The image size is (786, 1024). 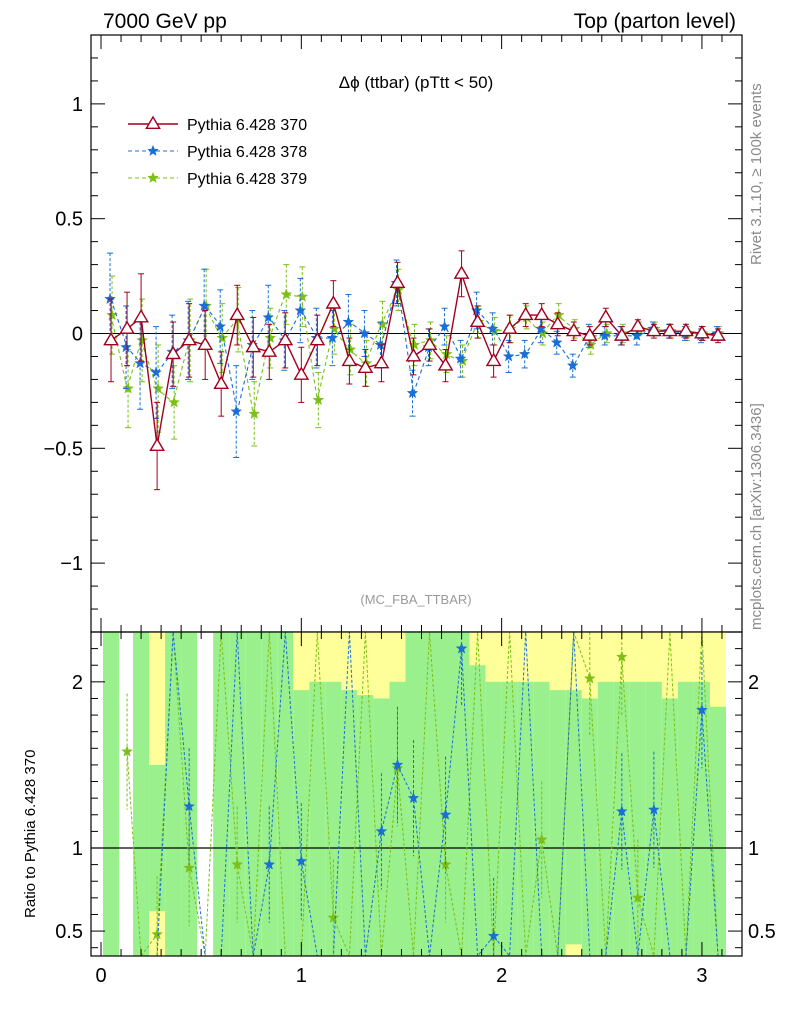 I want to click on plot-title: Δϕ (ttbar) (pTtt < 50), so click(x=416, y=82).